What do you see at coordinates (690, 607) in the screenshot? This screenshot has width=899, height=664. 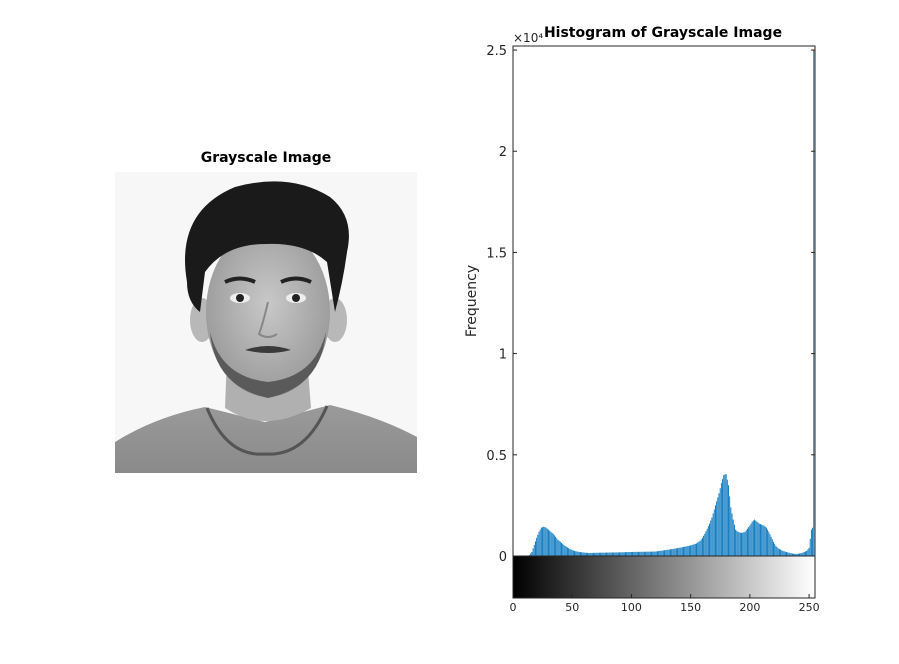 I see `x-tick-label: 150` at bounding box center [690, 607].